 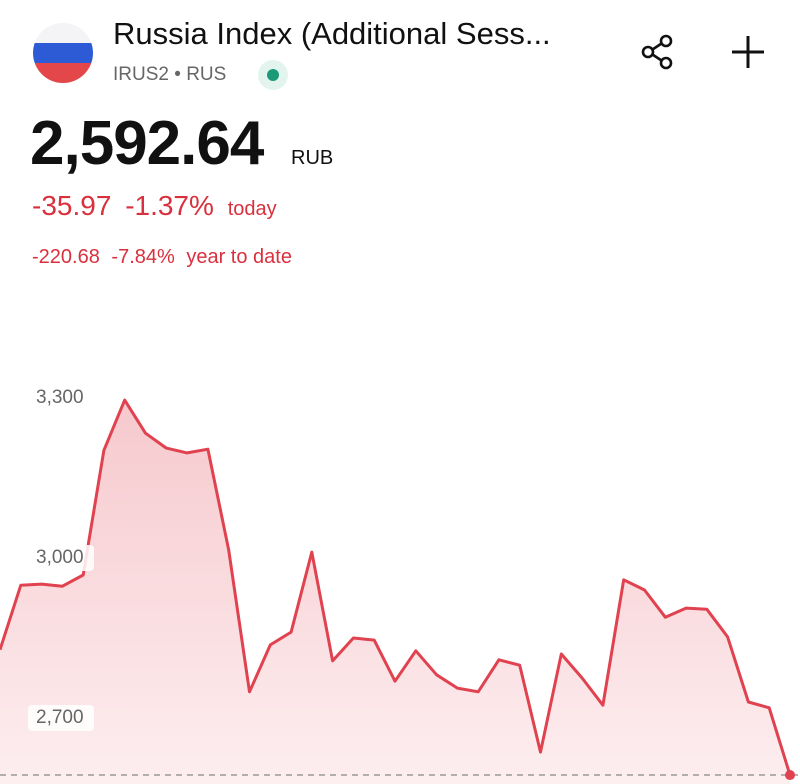 I want to click on y-tick-label: 3,300, so click(x=60, y=397).